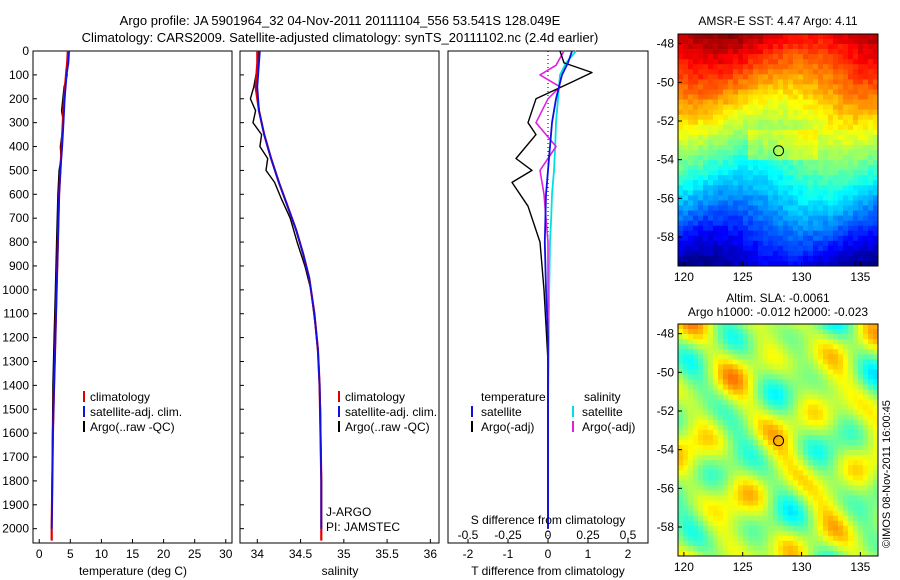 This screenshot has width=900, height=580. Describe the element at coordinates (548, 520) in the screenshot. I see `s-difference-label: S difference from climatology` at that location.